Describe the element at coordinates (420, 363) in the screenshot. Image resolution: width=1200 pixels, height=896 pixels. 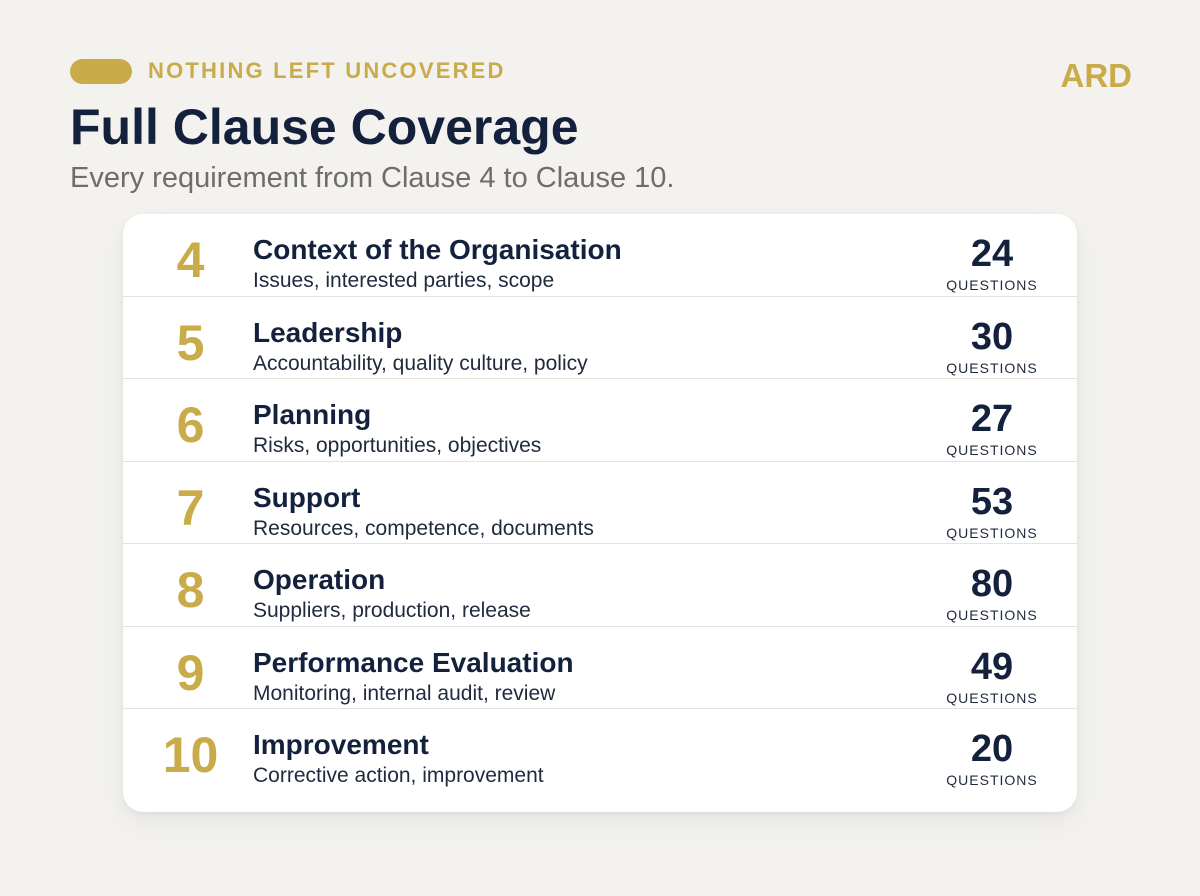
I see `clause-description: Accountability, quality culture, policy` at that location.